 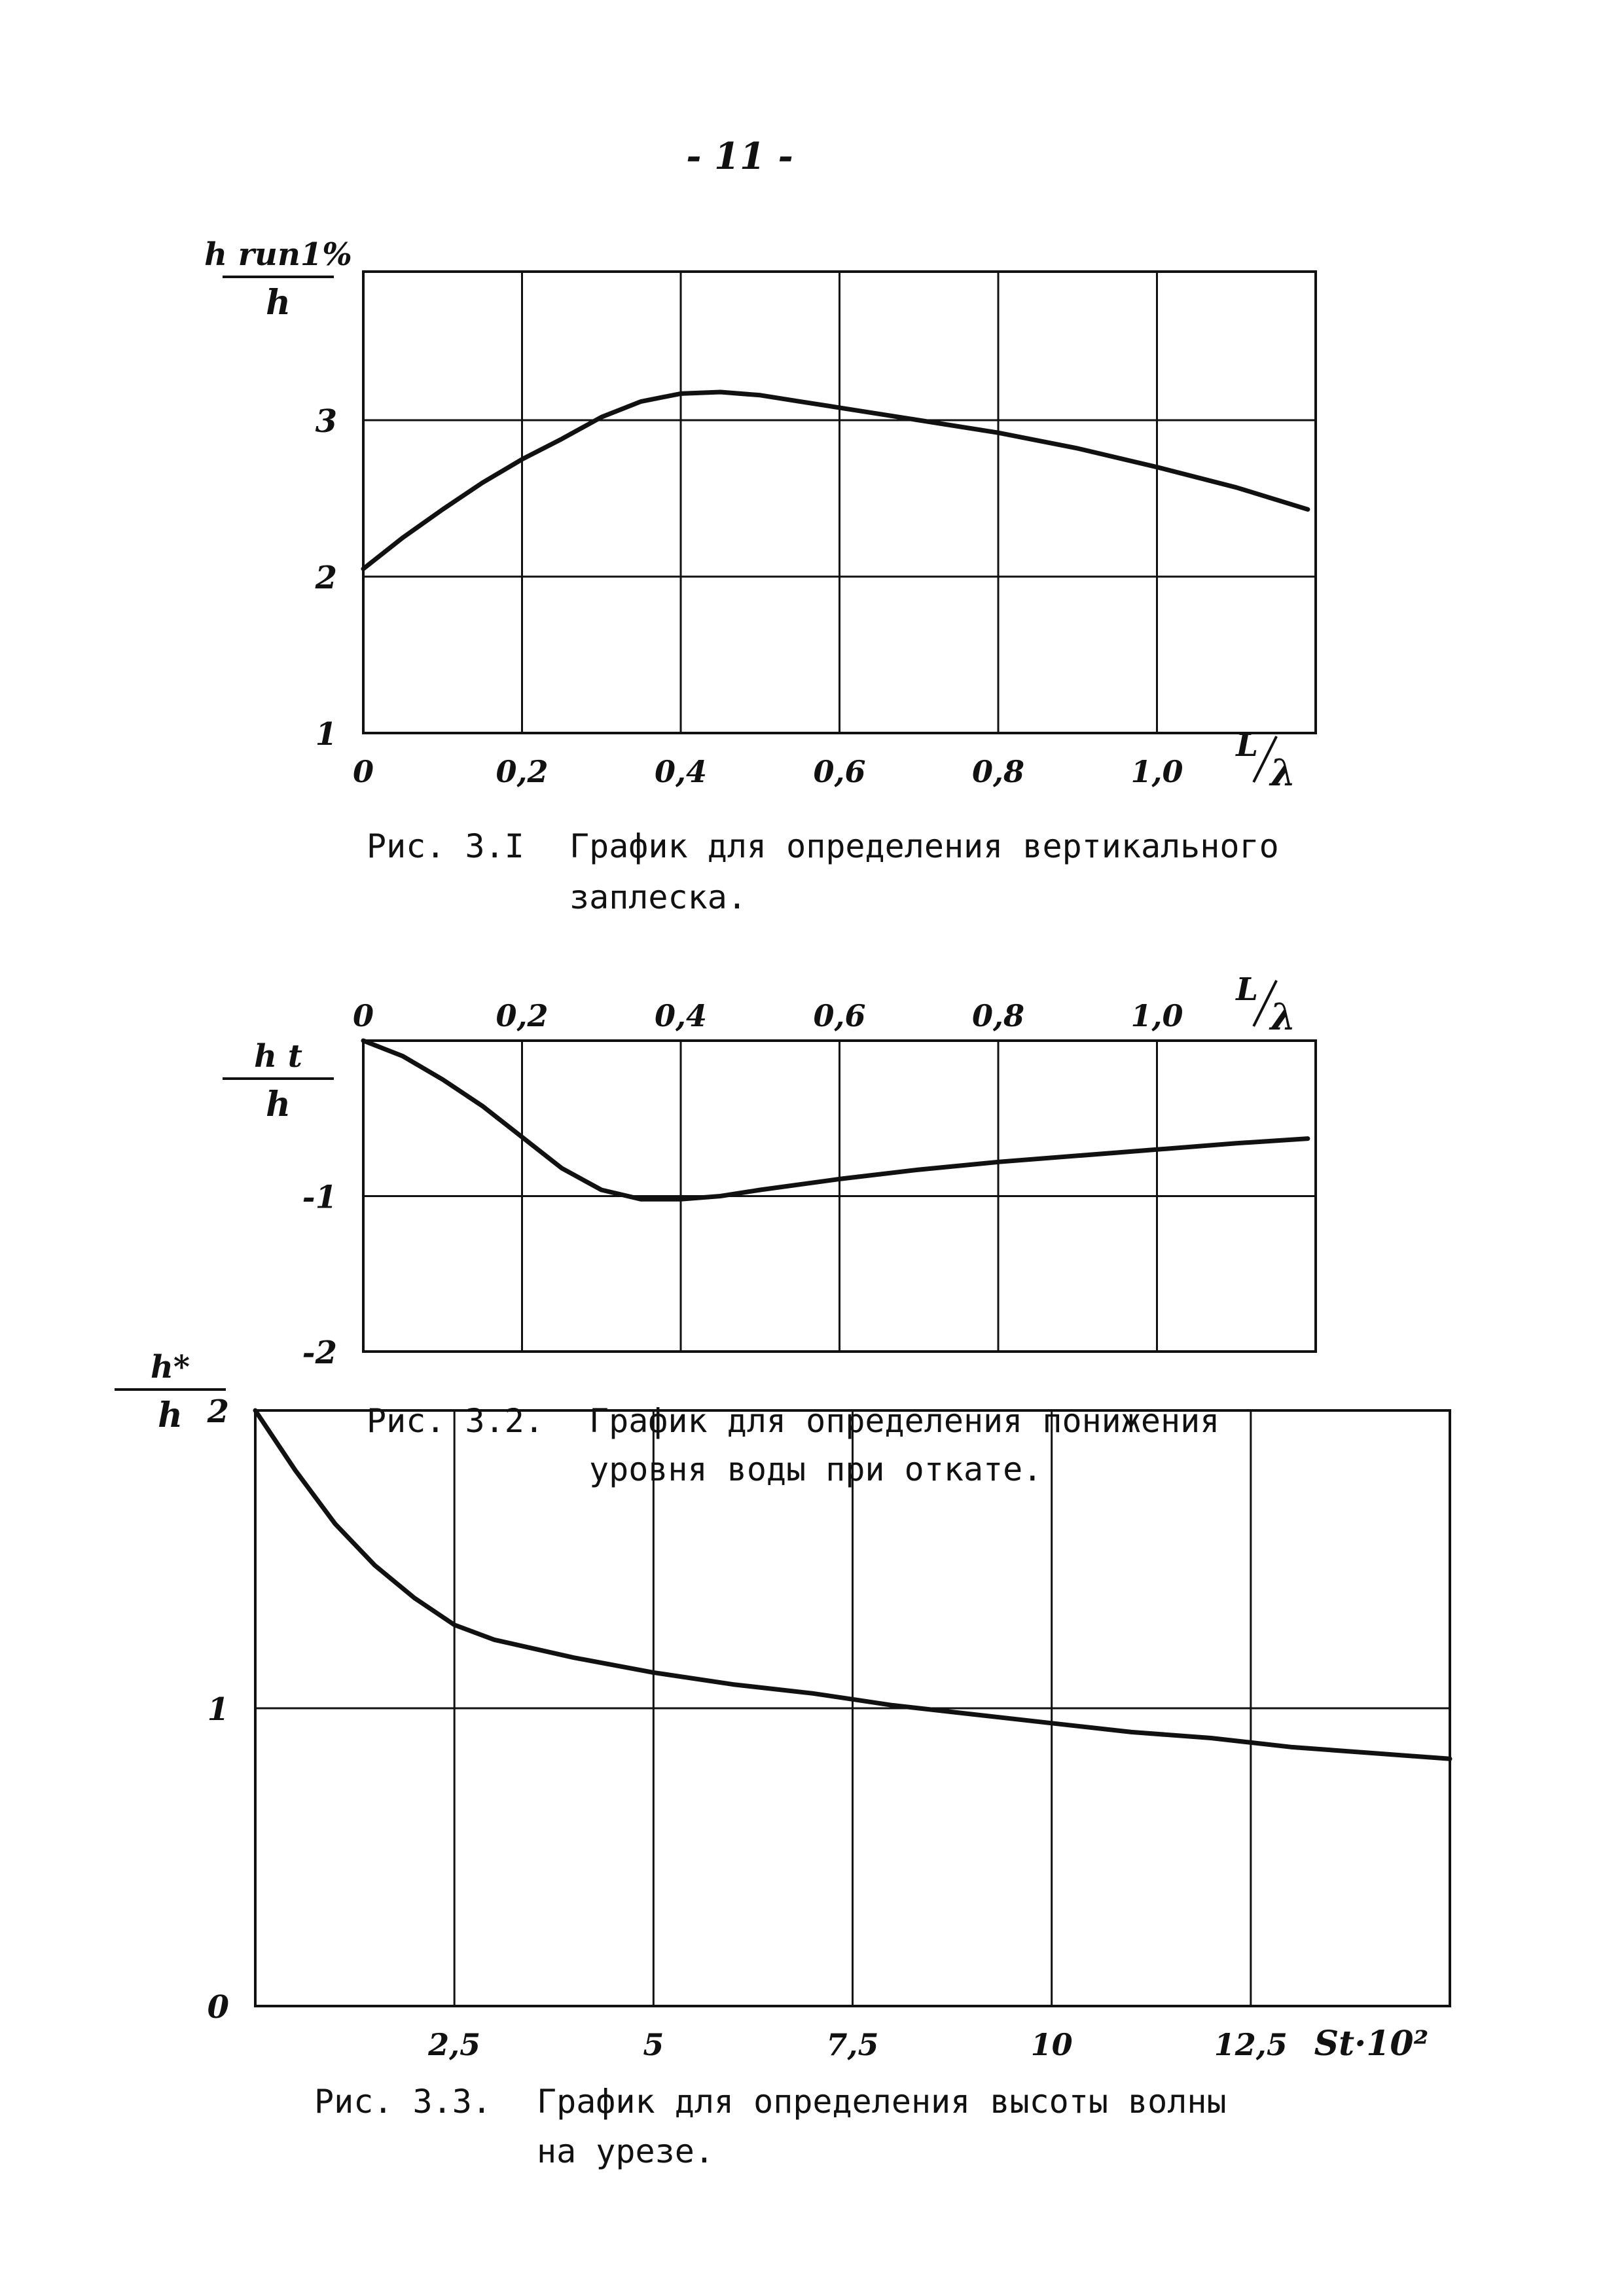 I want to click on chart-rundown-level: 0 0,2 0,4 0,6 0,8 1,0 -1 -2 h t h Lλ, so click(x=770, y=1171).